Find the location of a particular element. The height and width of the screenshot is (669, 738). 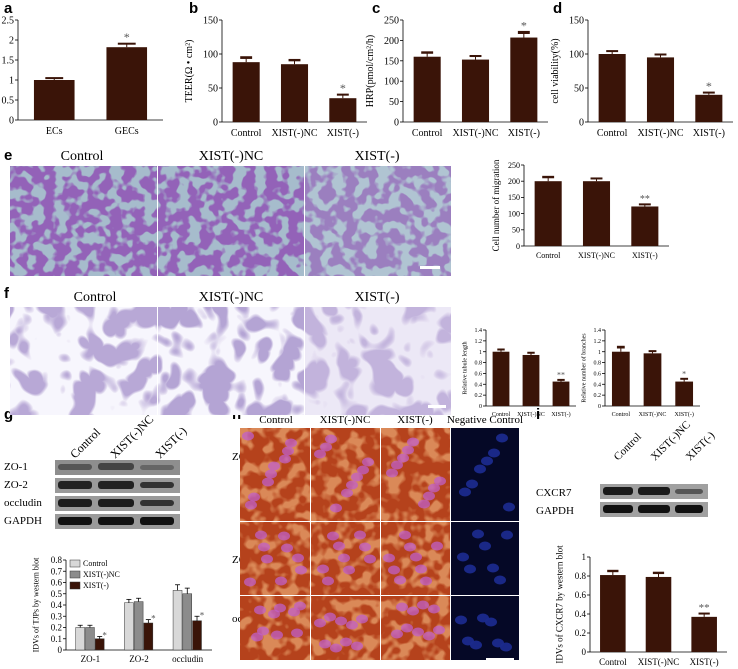

migration-image-title: XIST(-) is located at coordinates (376, 156).